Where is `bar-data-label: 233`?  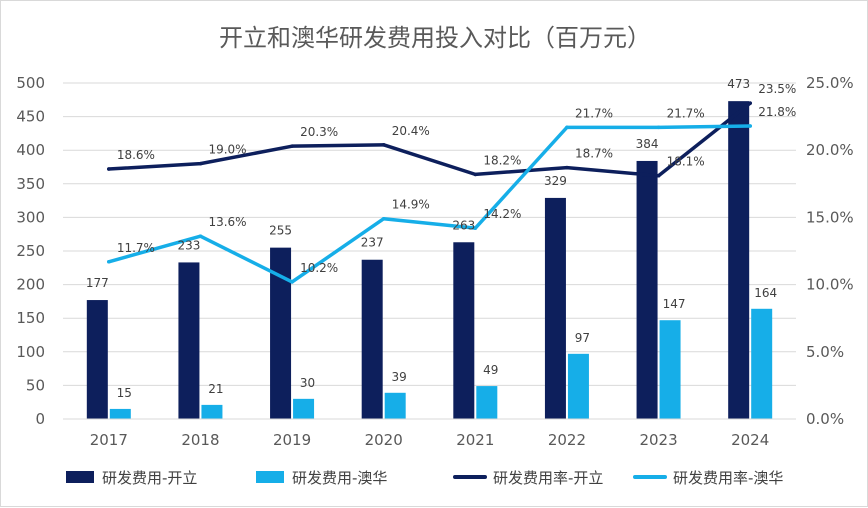 bar-data-label: 233 is located at coordinates (188, 245).